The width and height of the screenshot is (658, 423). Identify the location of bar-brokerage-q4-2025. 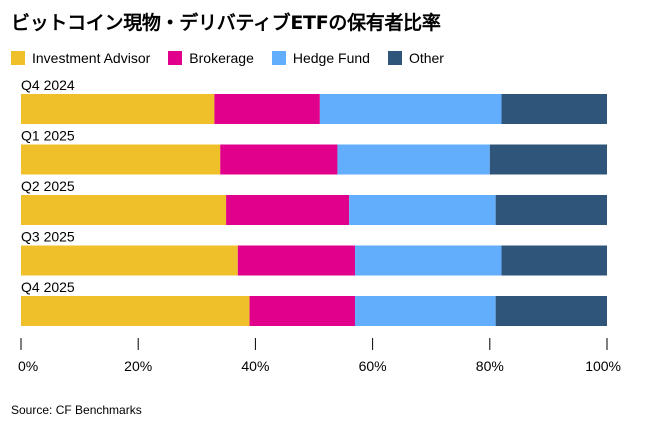
(302, 311).